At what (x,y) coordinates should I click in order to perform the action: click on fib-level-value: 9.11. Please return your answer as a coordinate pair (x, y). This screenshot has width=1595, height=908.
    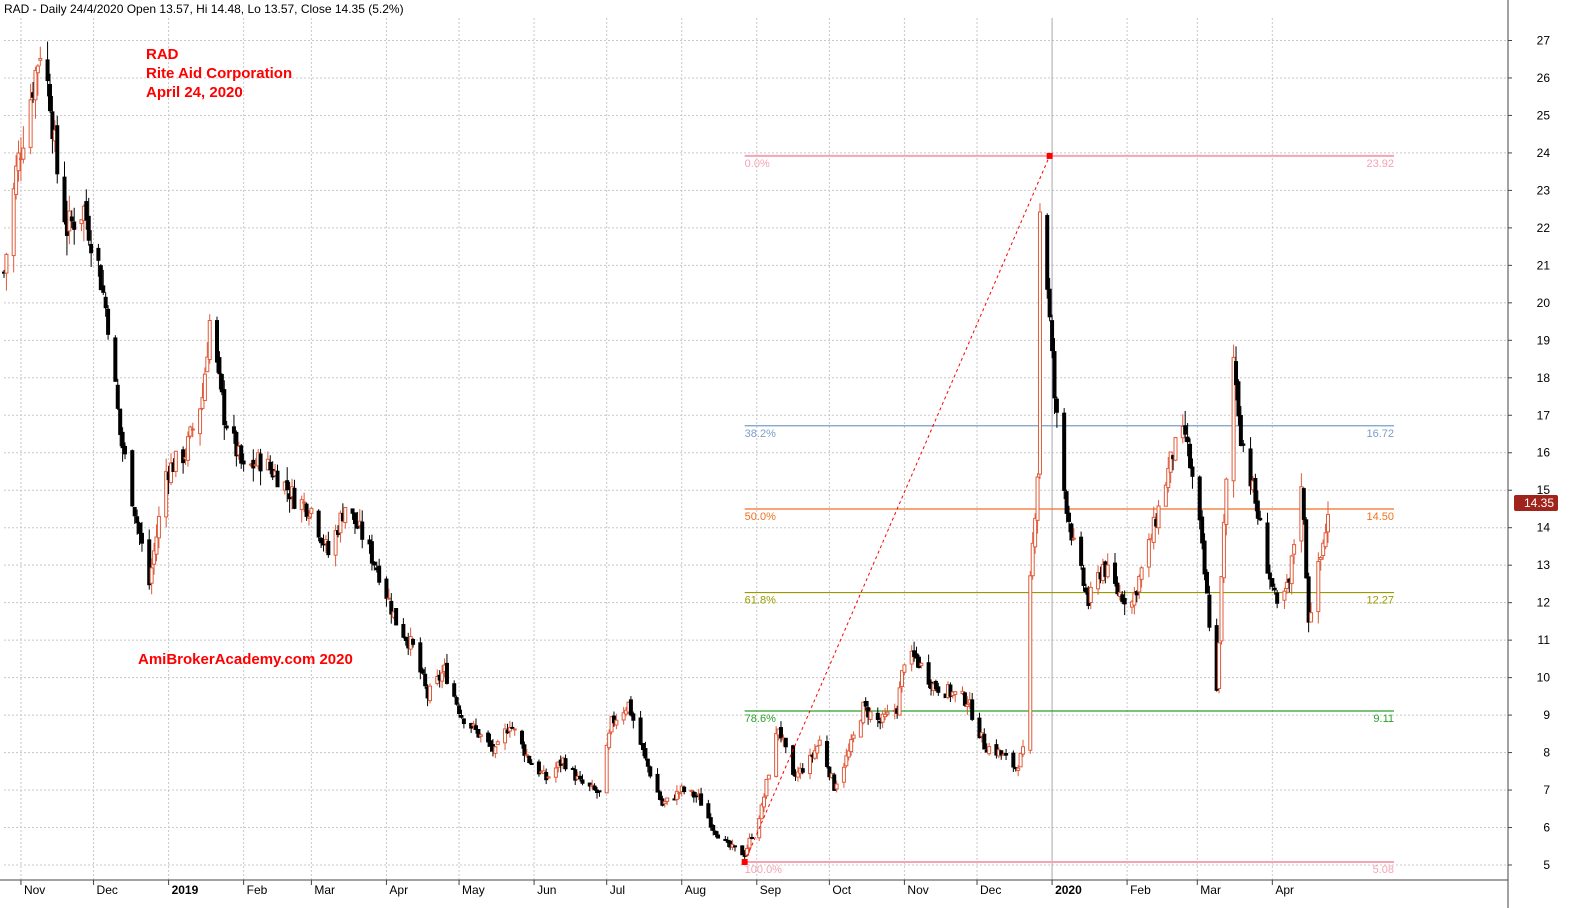
    Looking at the image, I should click on (1383, 719).